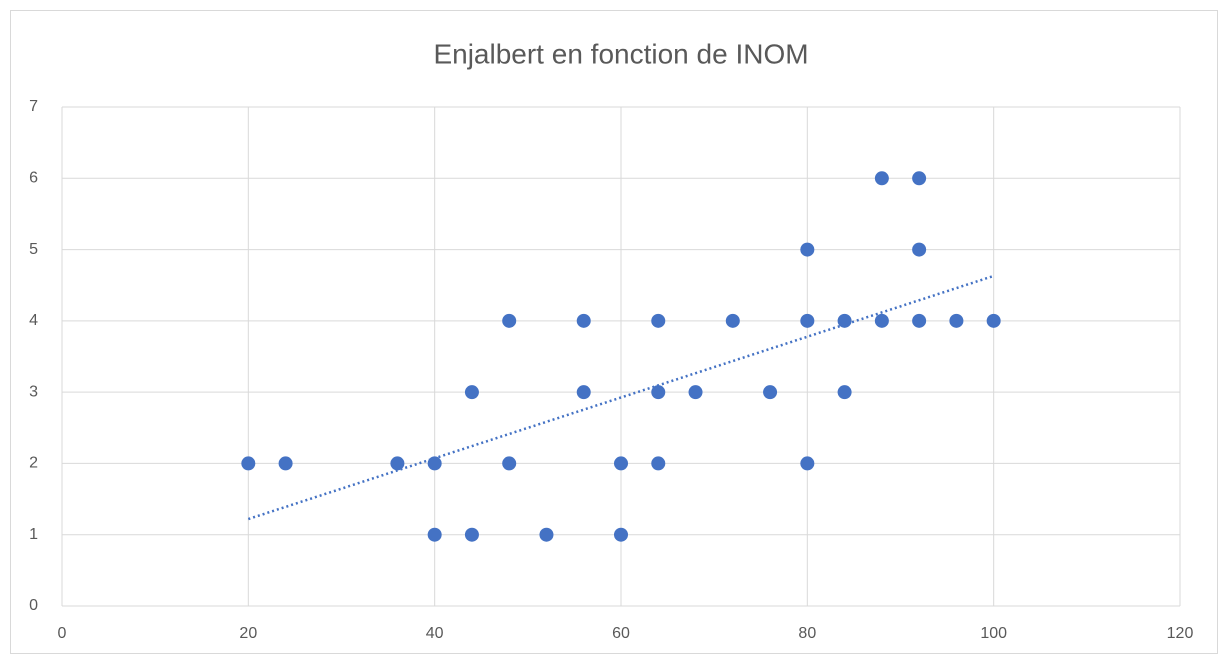  I want to click on y-tick-label: 4, so click(33, 320).